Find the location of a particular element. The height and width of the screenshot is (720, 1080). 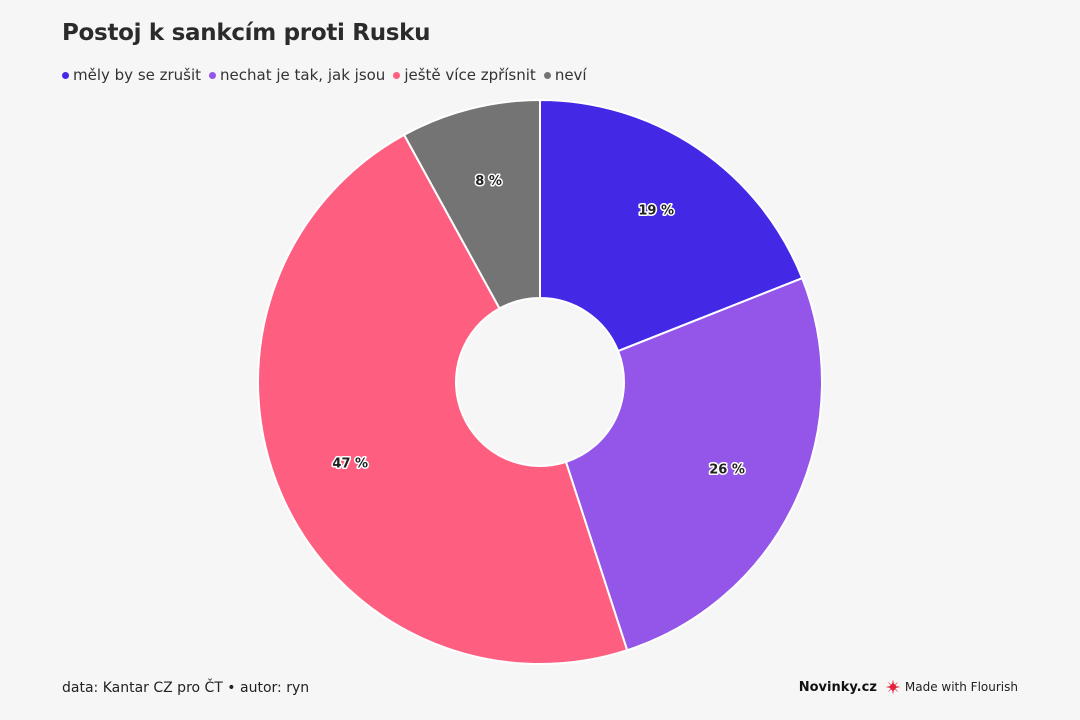

slice-label-3: 8 % is located at coordinates (488, 181).